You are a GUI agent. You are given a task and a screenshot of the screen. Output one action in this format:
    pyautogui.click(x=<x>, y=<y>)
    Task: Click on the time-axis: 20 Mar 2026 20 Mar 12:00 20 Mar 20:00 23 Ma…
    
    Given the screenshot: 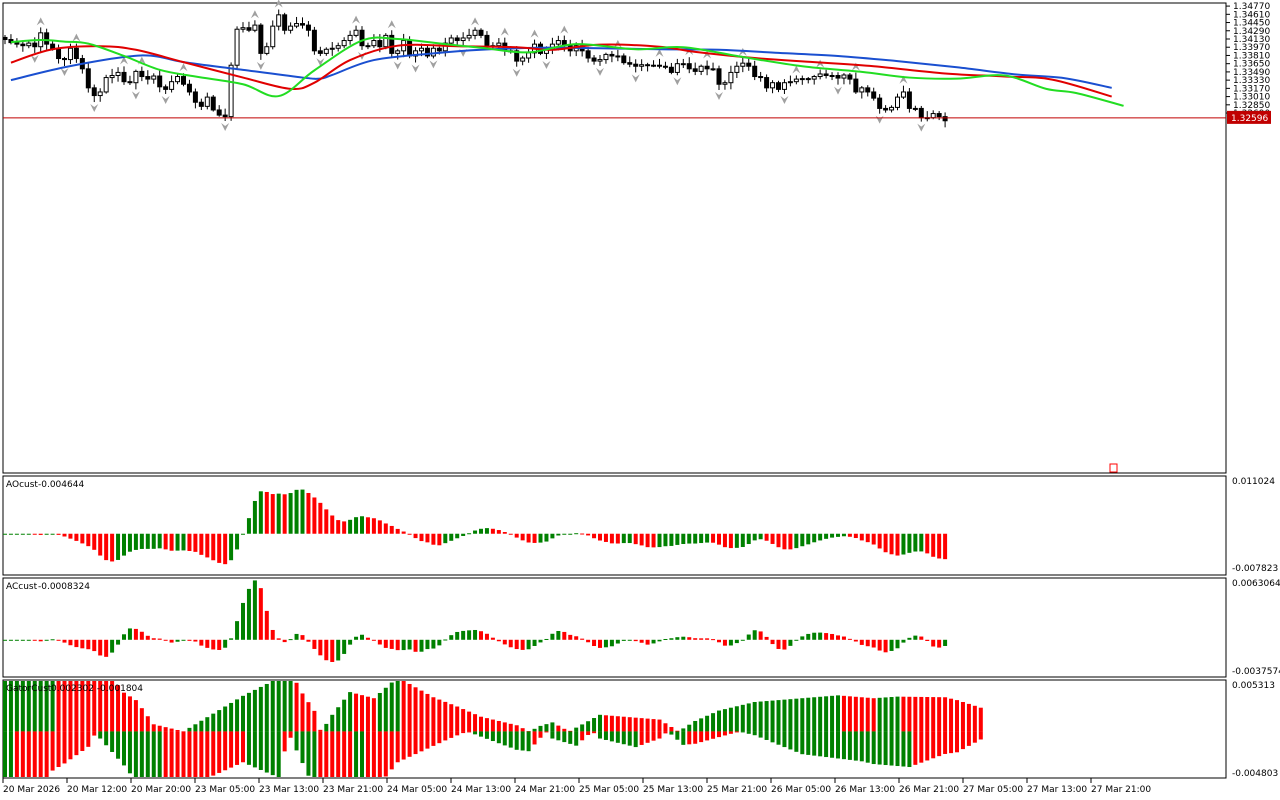 What is the action you would take?
    pyautogui.click(x=576, y=786)
    